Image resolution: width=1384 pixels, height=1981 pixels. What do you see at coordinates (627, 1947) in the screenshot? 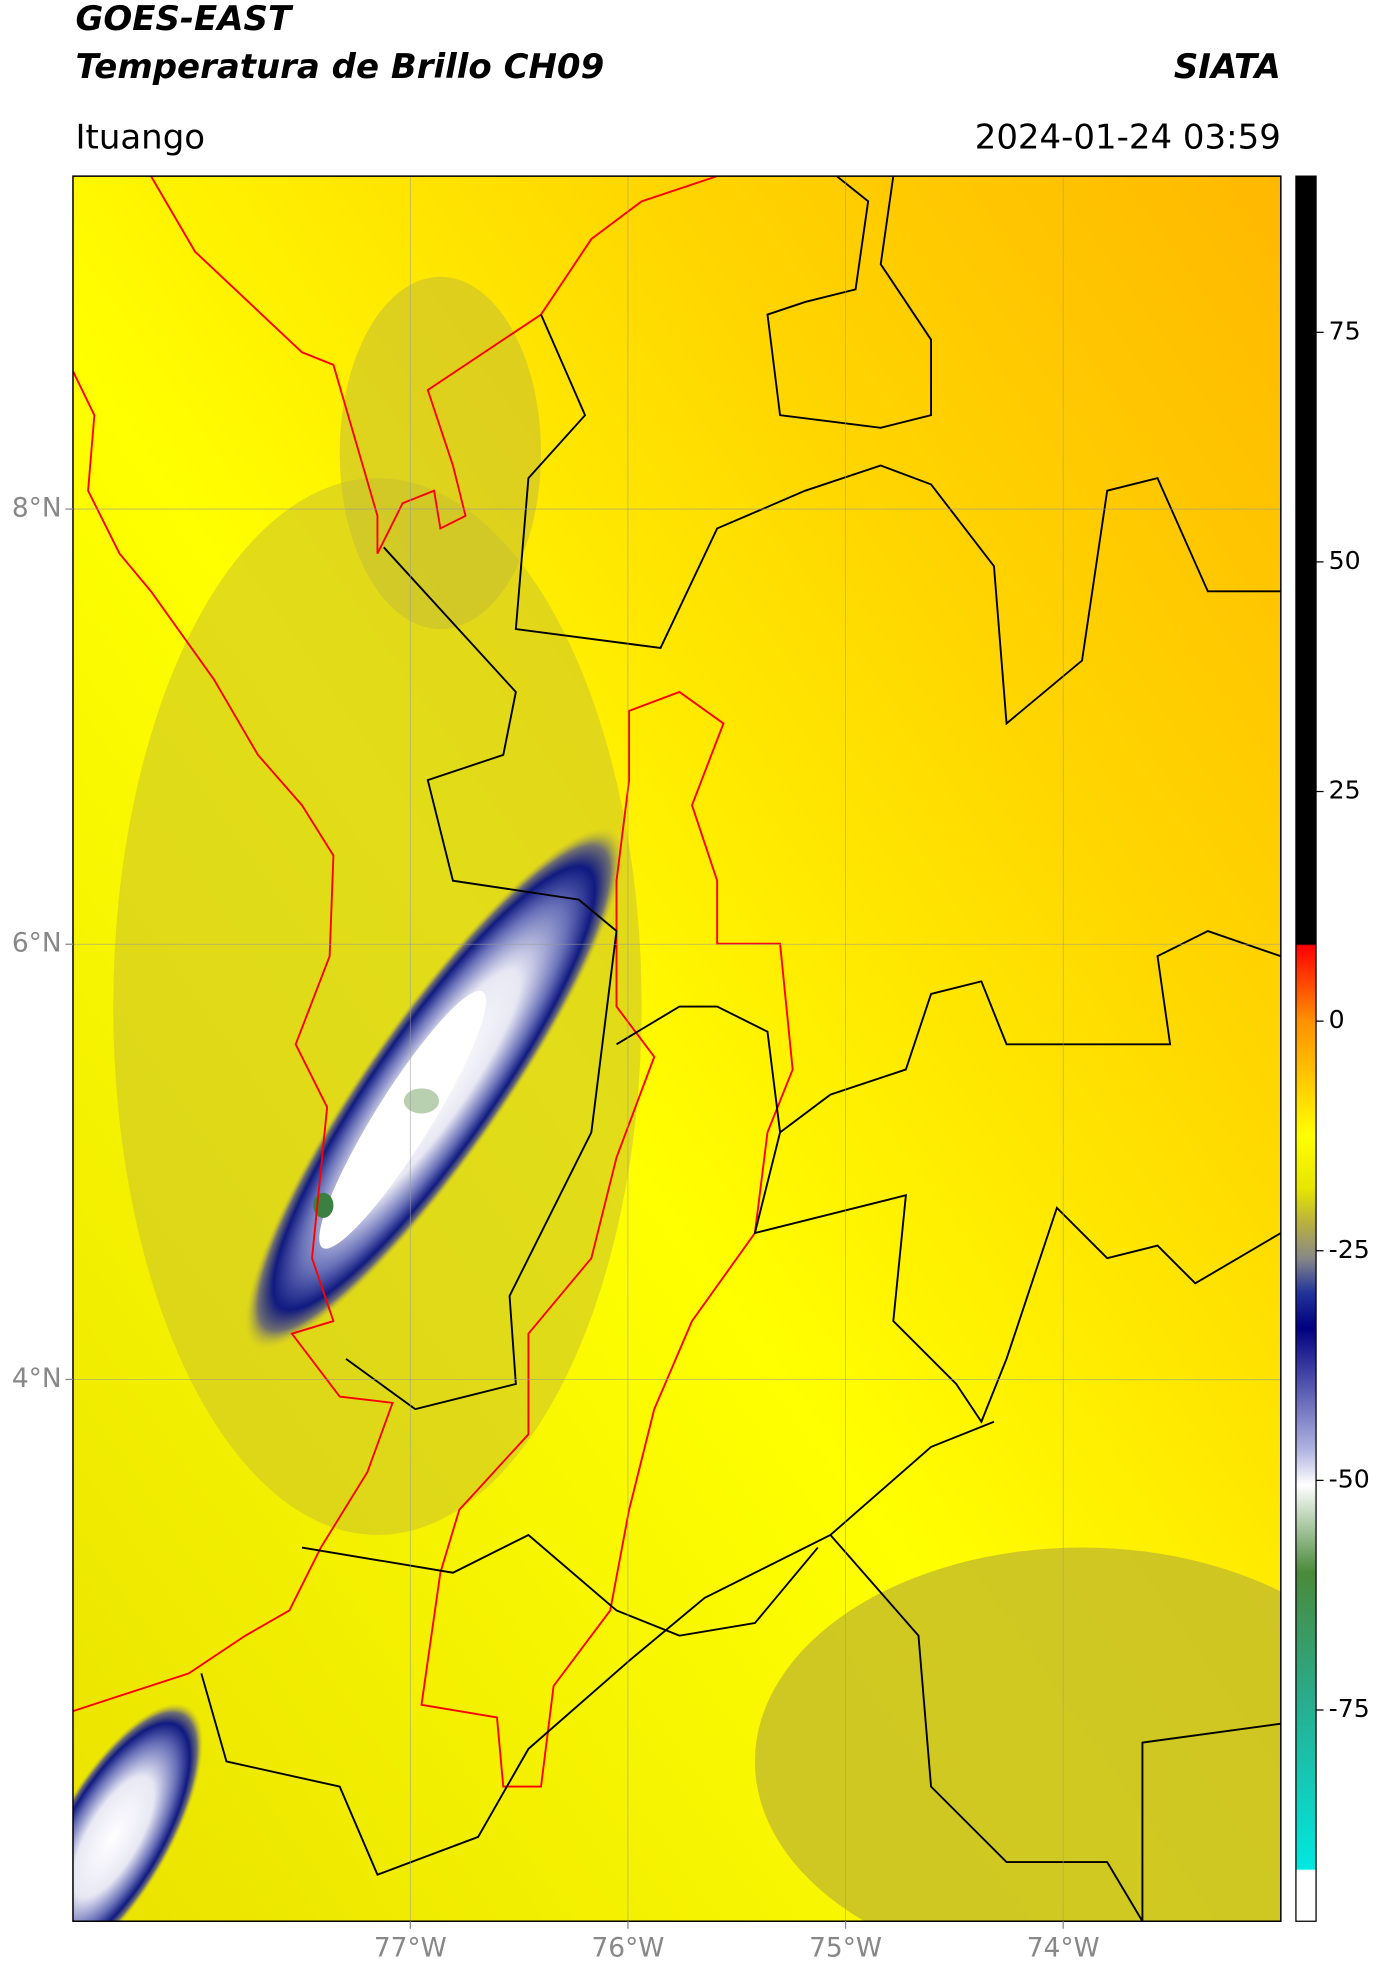
I see `x-tick-label: 76°W` at bounding box center [627, 1947].